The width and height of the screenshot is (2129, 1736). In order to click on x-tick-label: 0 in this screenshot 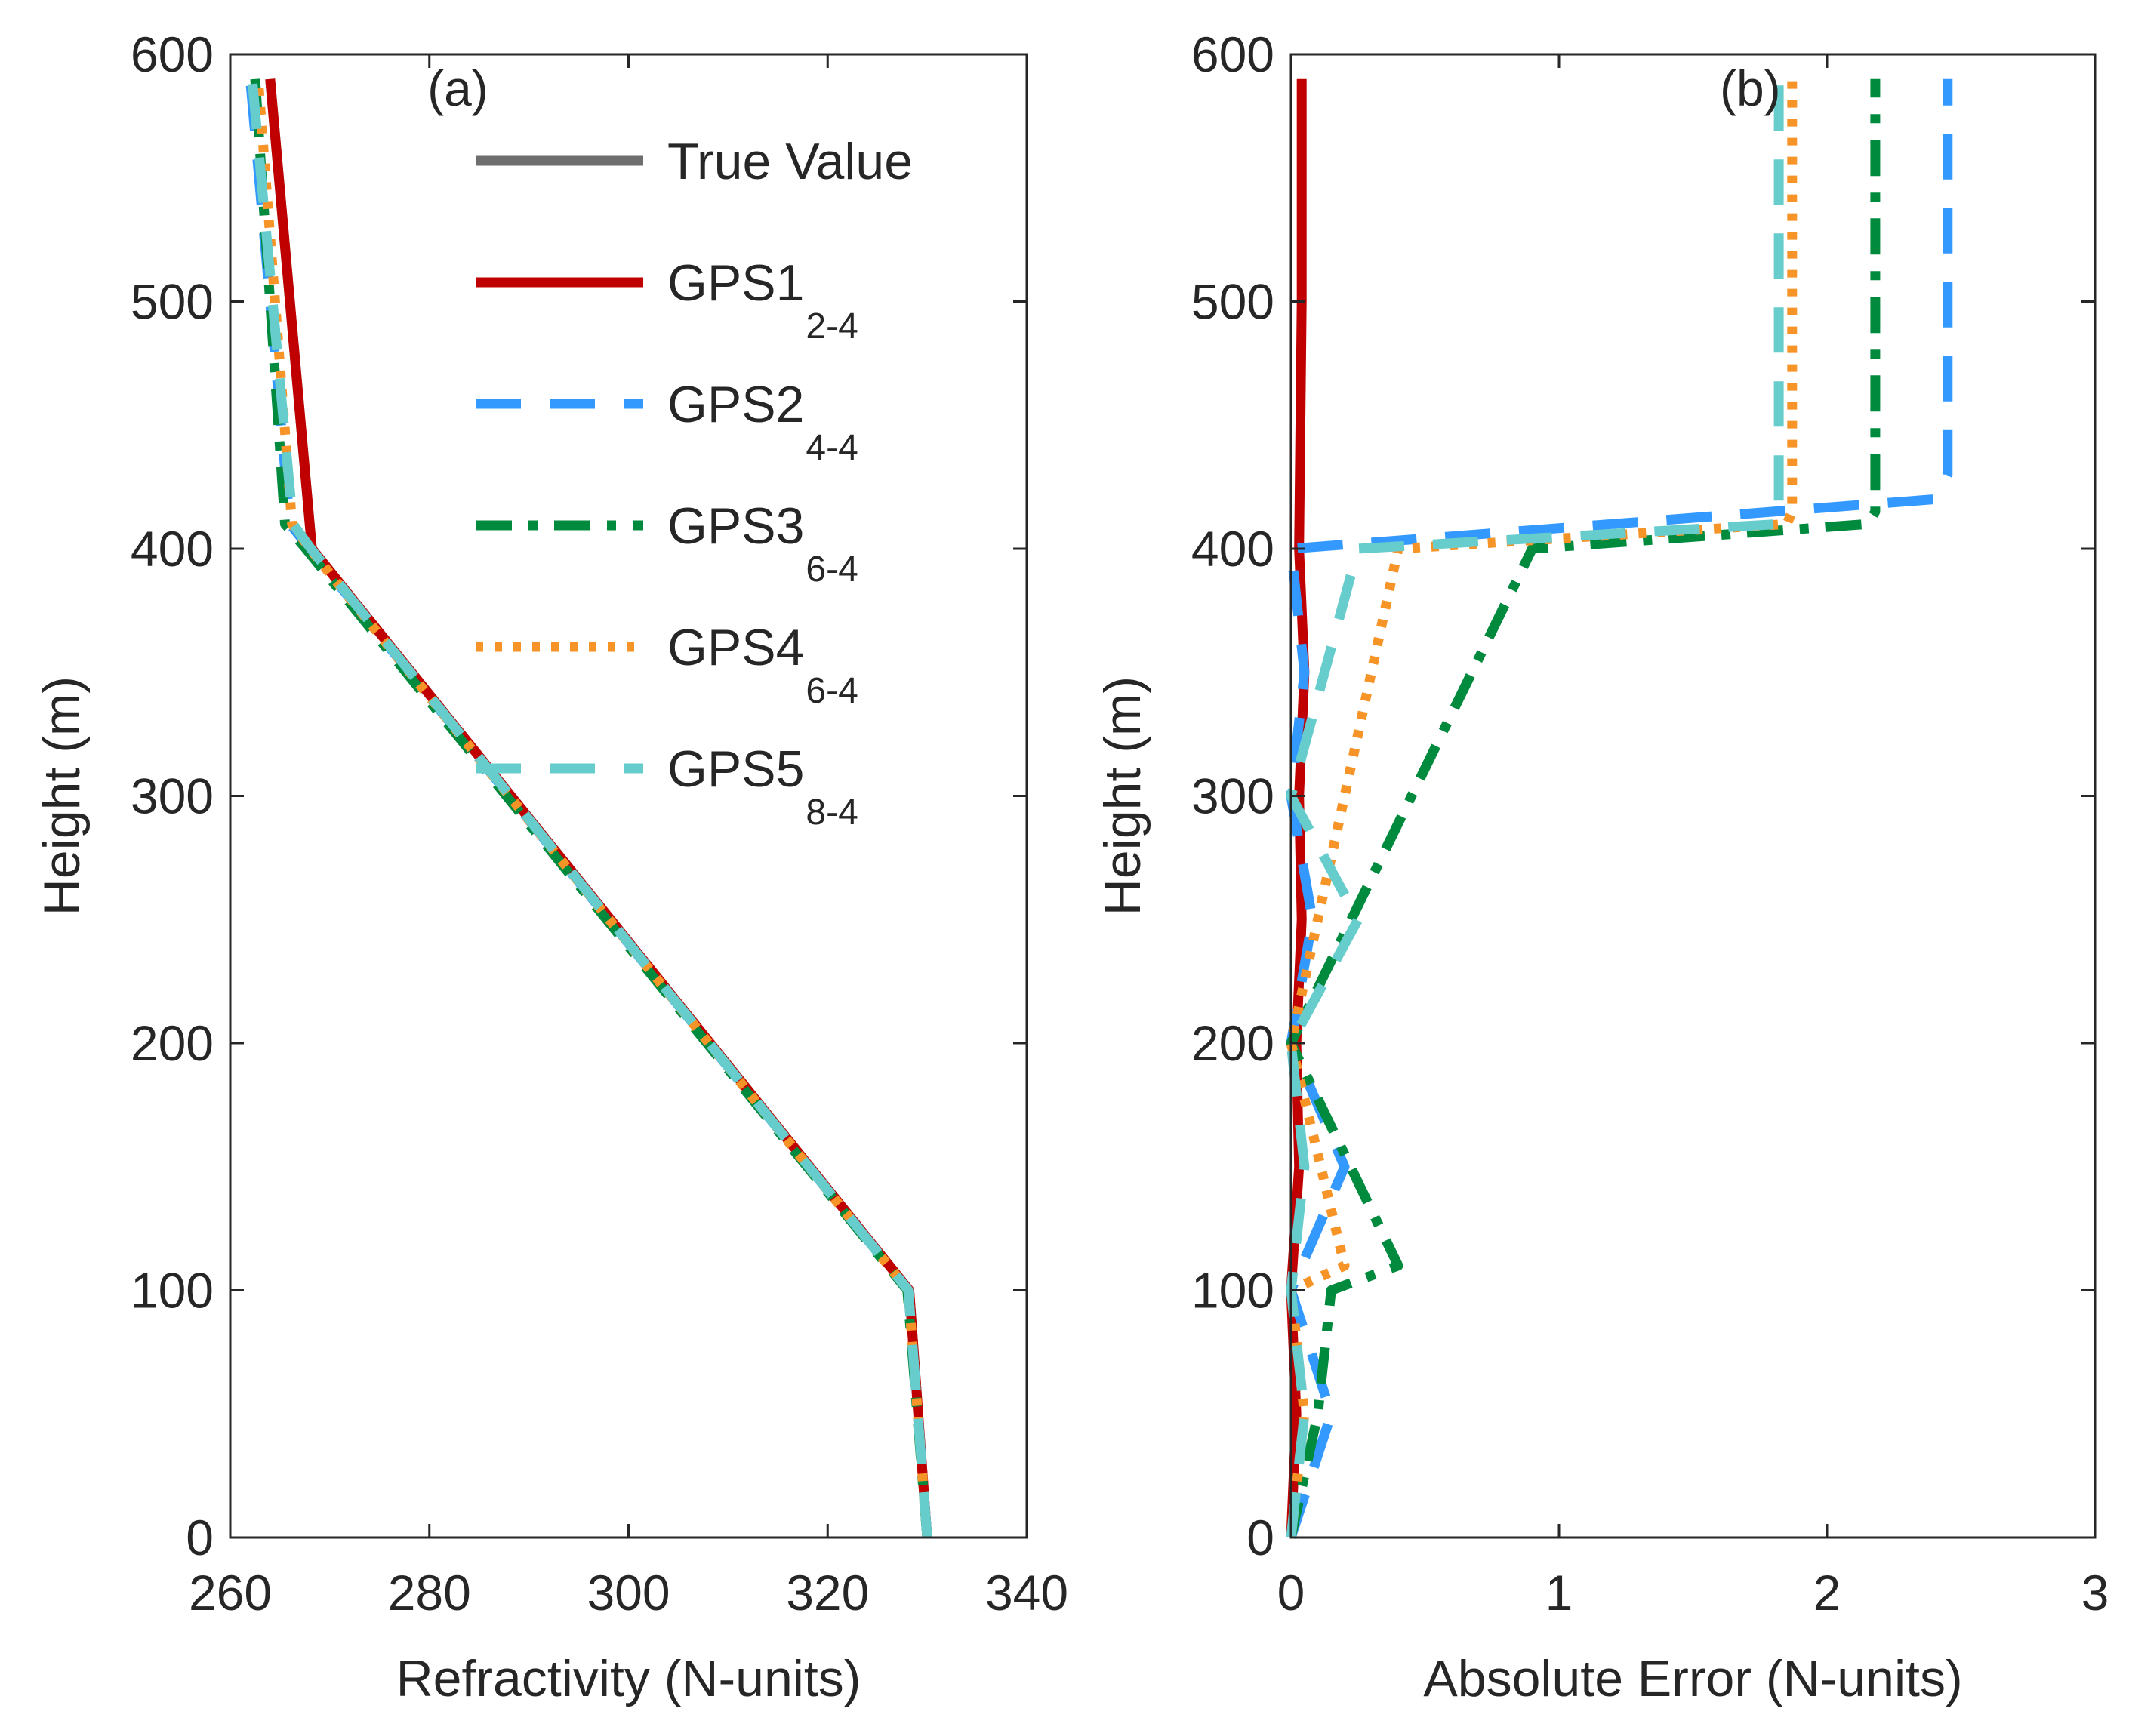, I will do `click(1291, 1593)`.